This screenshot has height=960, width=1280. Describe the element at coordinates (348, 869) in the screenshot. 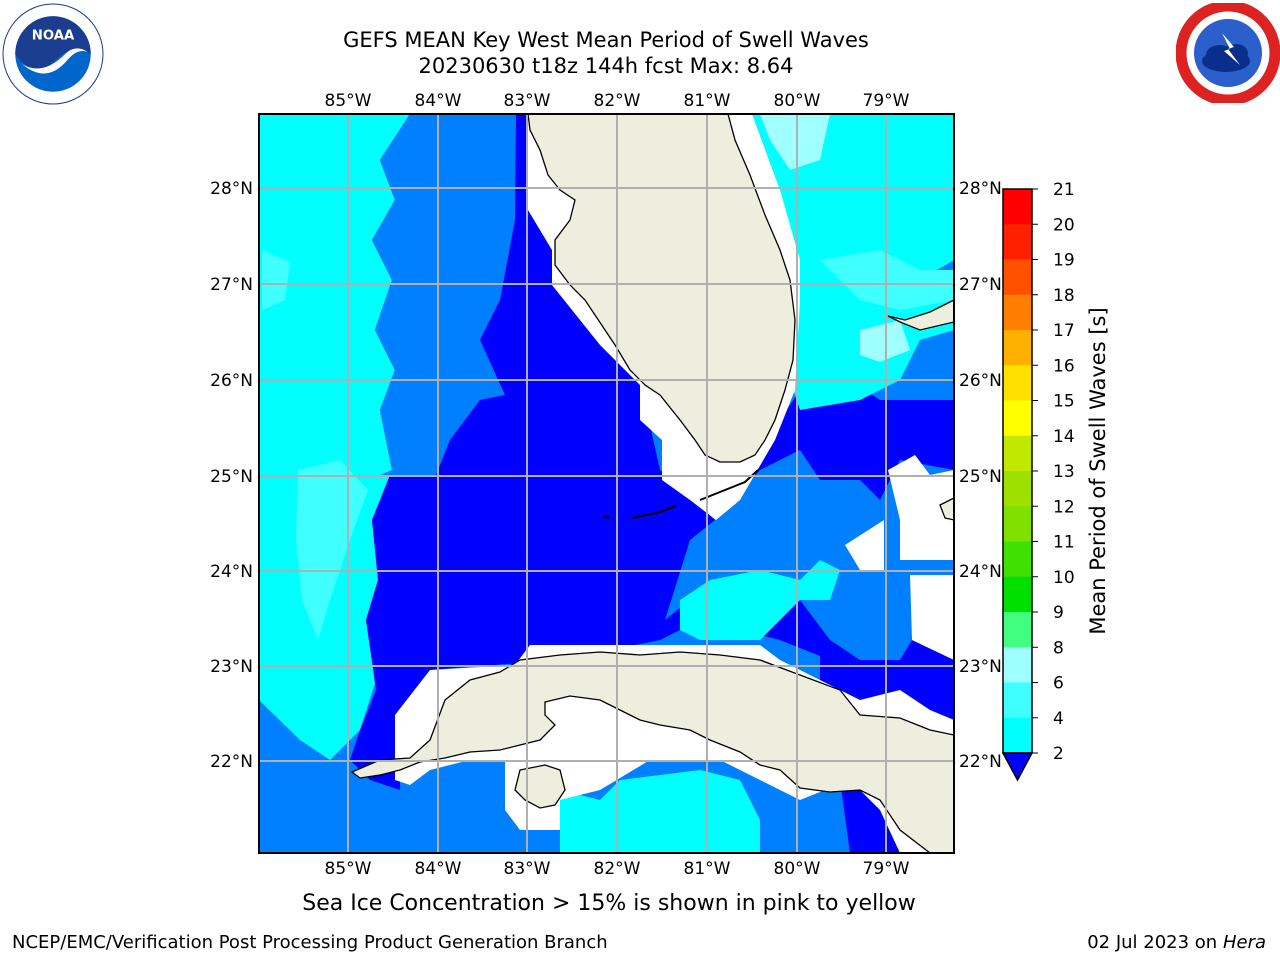

I see `lon-label-bottom: 85°W` at that location.